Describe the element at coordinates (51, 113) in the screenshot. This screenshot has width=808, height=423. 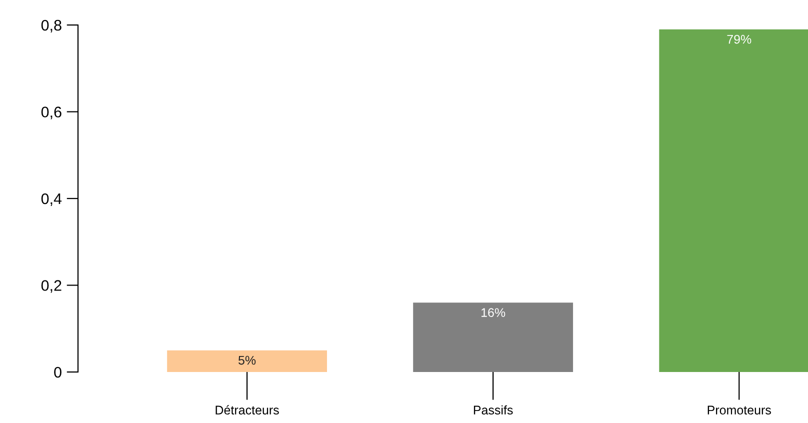
I see `y-tick-label: 0,6` at that location.